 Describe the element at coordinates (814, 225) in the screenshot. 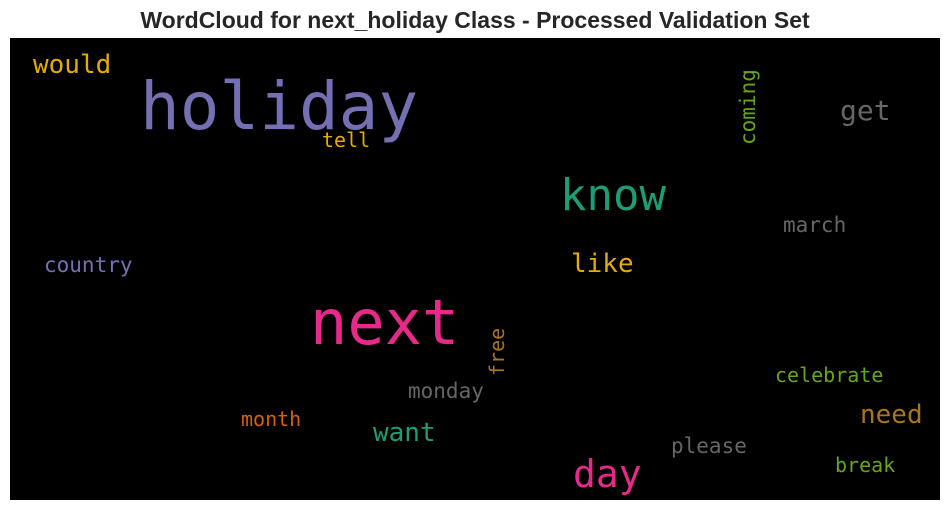

I see `word-march: march` at that location.